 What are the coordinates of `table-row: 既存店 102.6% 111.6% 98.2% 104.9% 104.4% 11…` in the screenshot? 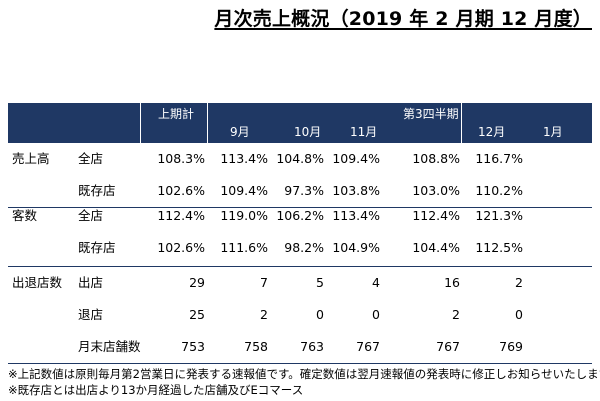 It's located at (300, 248).